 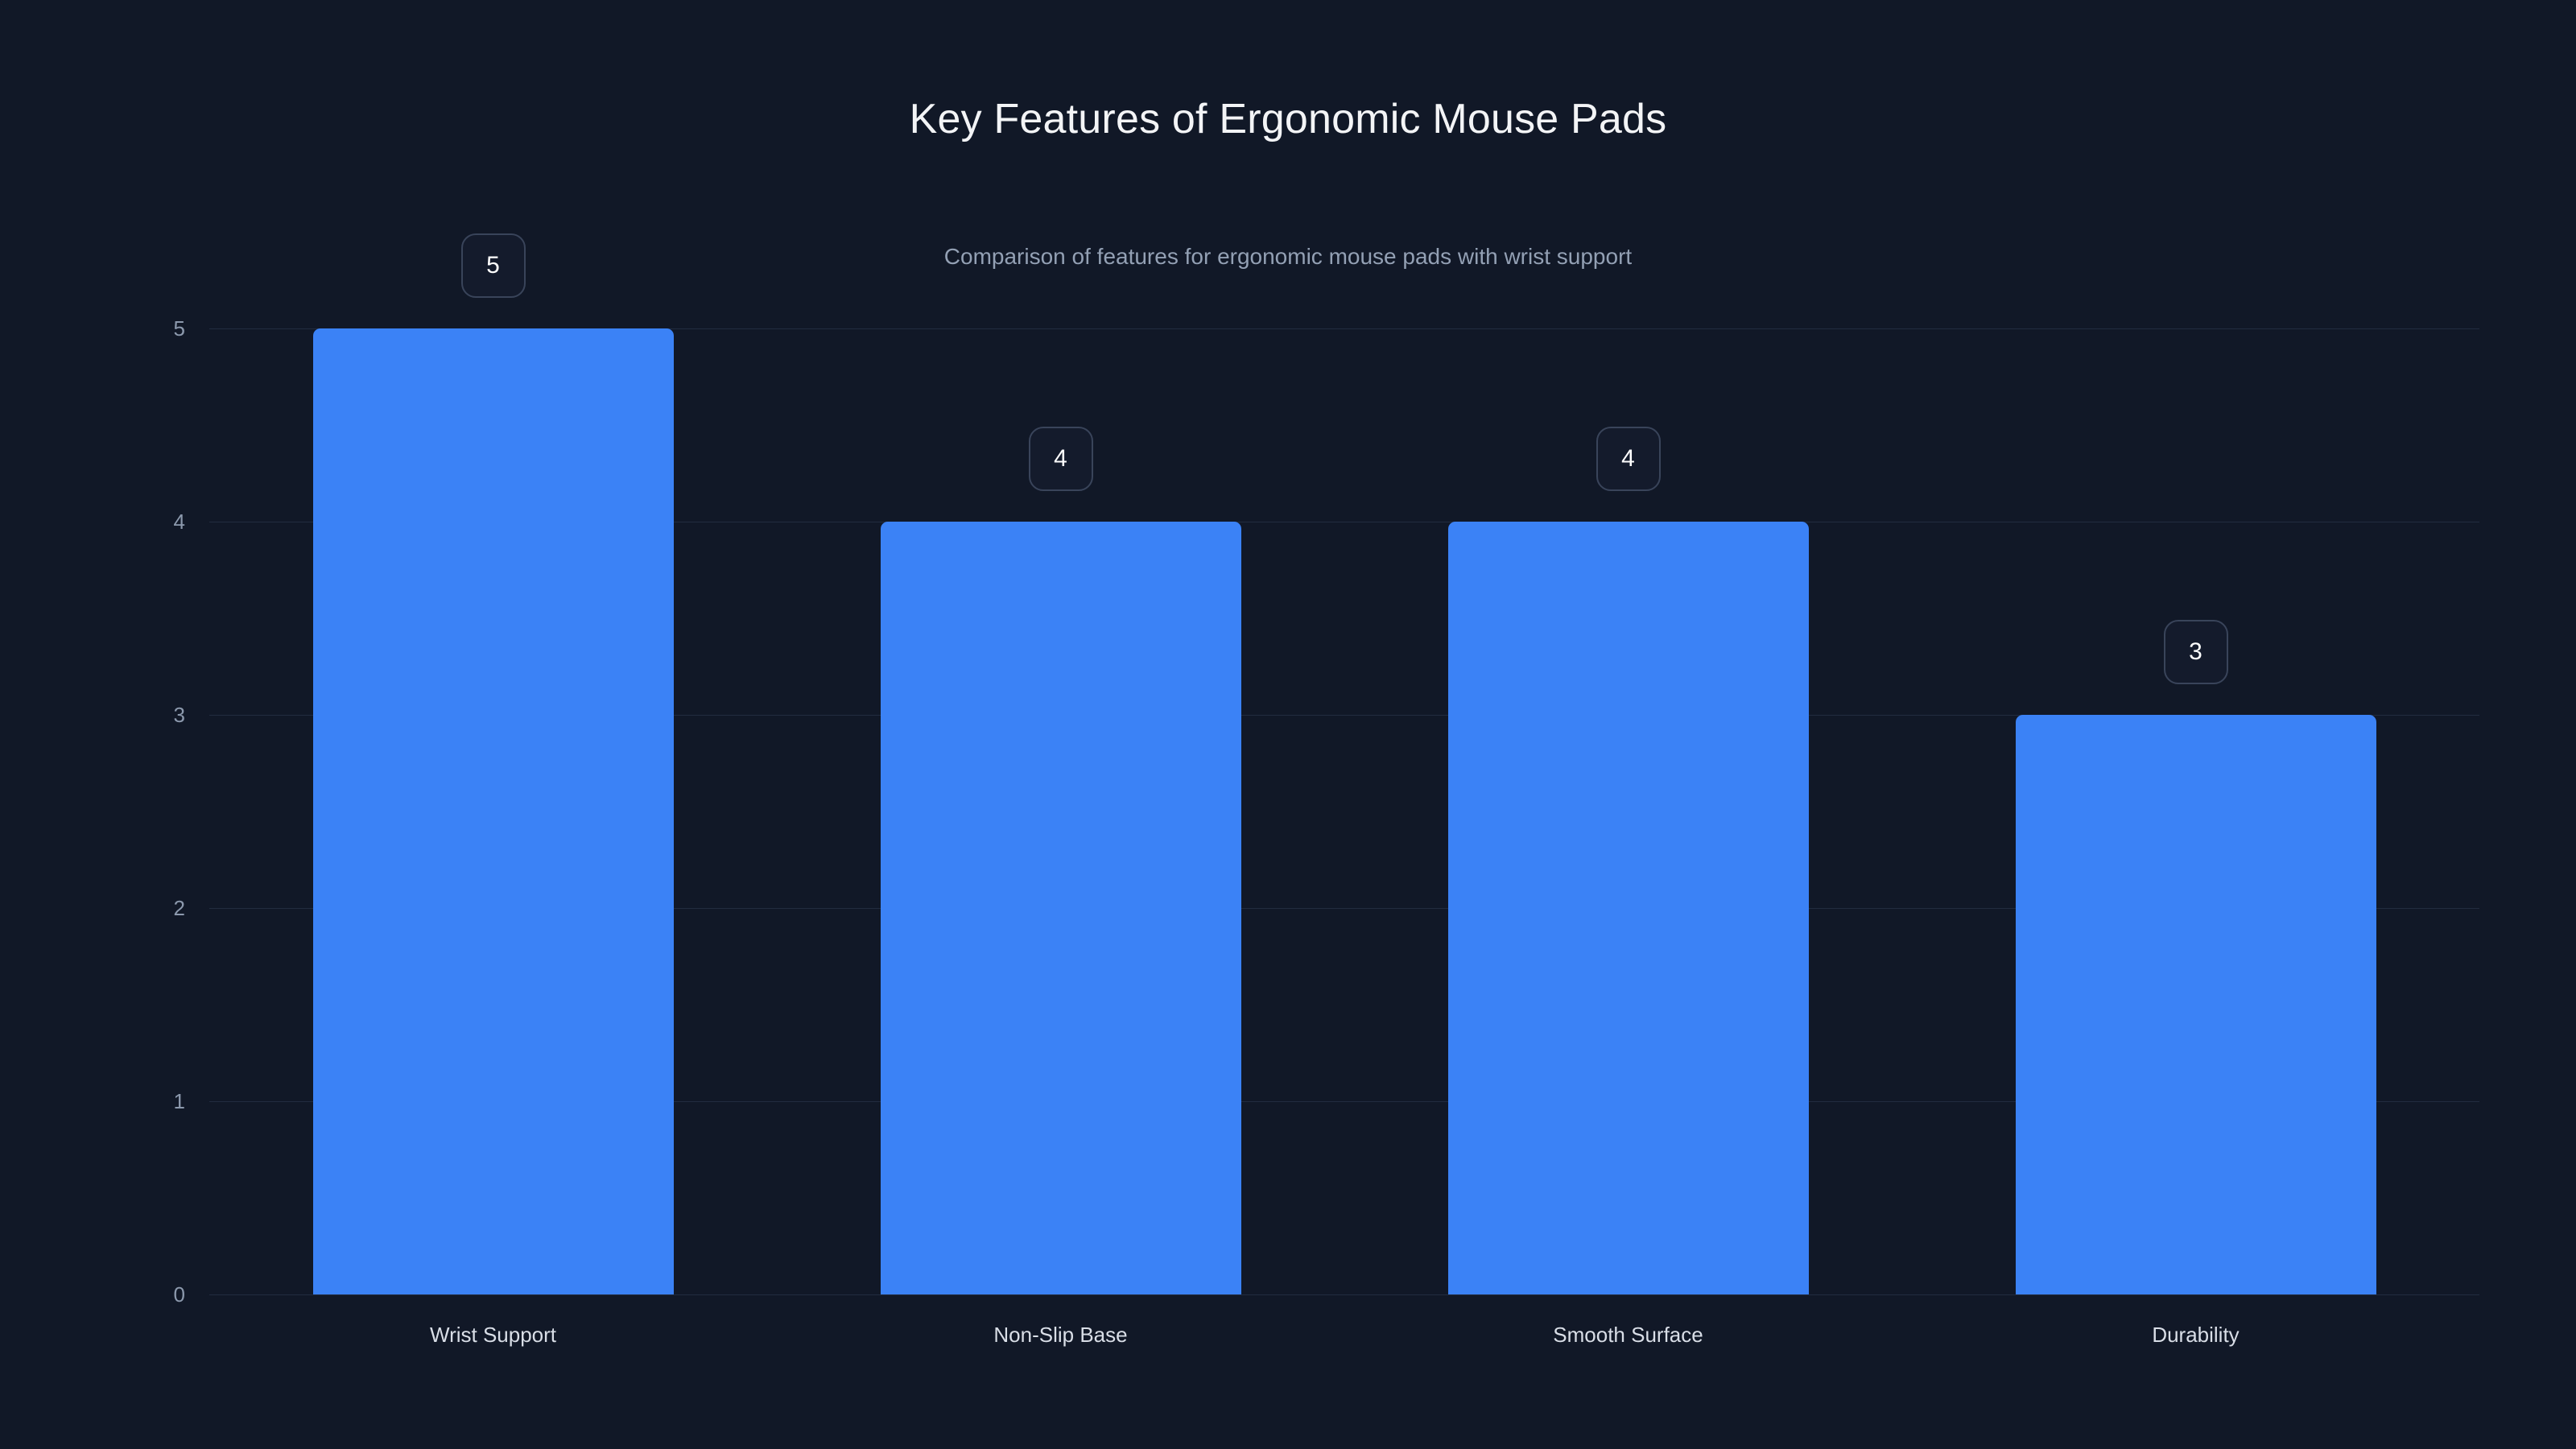 What do you see at coordinates (2195, 1005) in the screenshot?
I see `bar-durability` at bounding box center [2195, 1005].